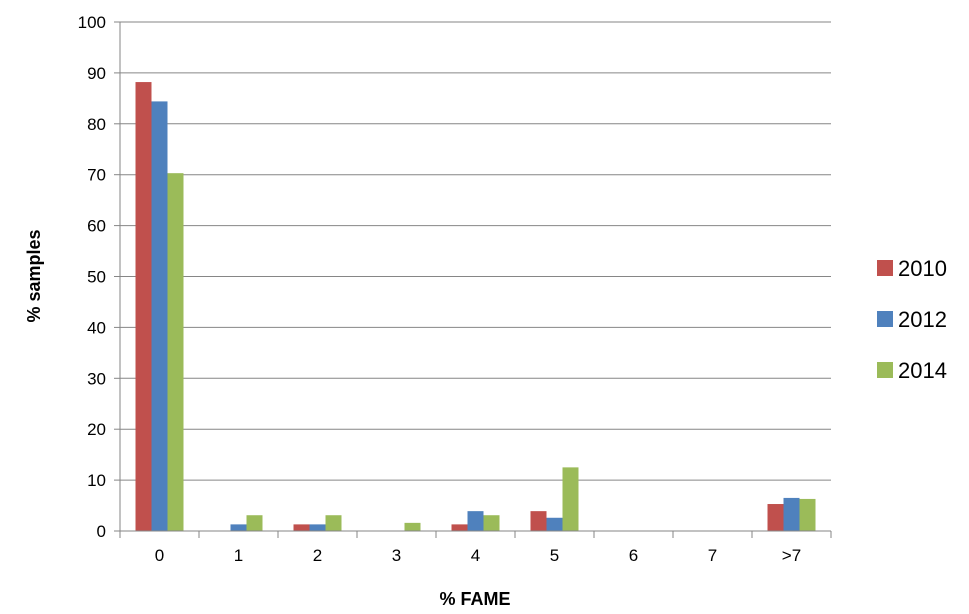 The height and width of the screenshot is (614, 969). What do you see at coordinates (775, 517) in the screenshot?
I see `bar-2010->7` at bounding box center [775, 517].